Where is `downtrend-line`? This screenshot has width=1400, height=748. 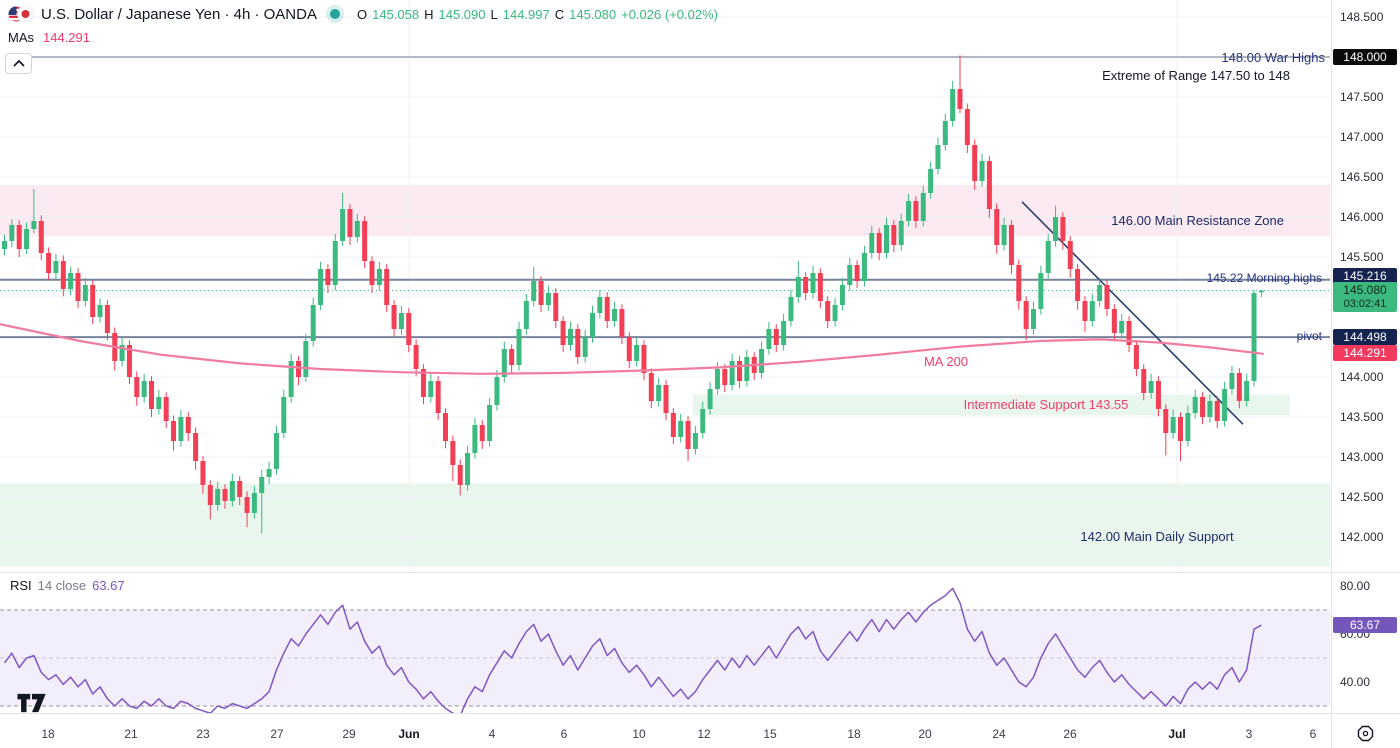 downtrend-line is located at coordinates (1132, 313).